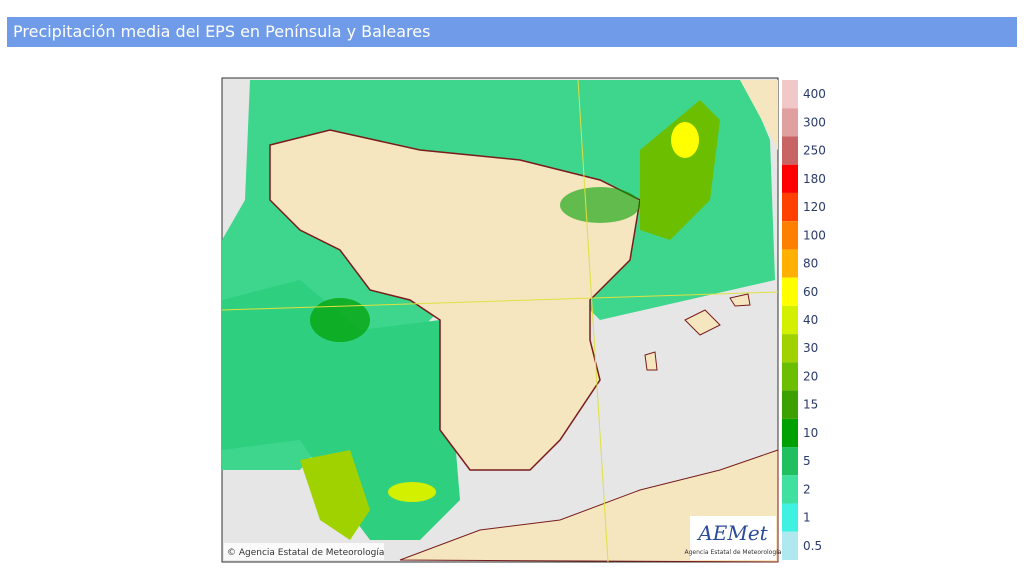  What do you see at coordinates (814, 94) in the screenshot?
I see `legend-label: 400` at bounding box center [814, 94].